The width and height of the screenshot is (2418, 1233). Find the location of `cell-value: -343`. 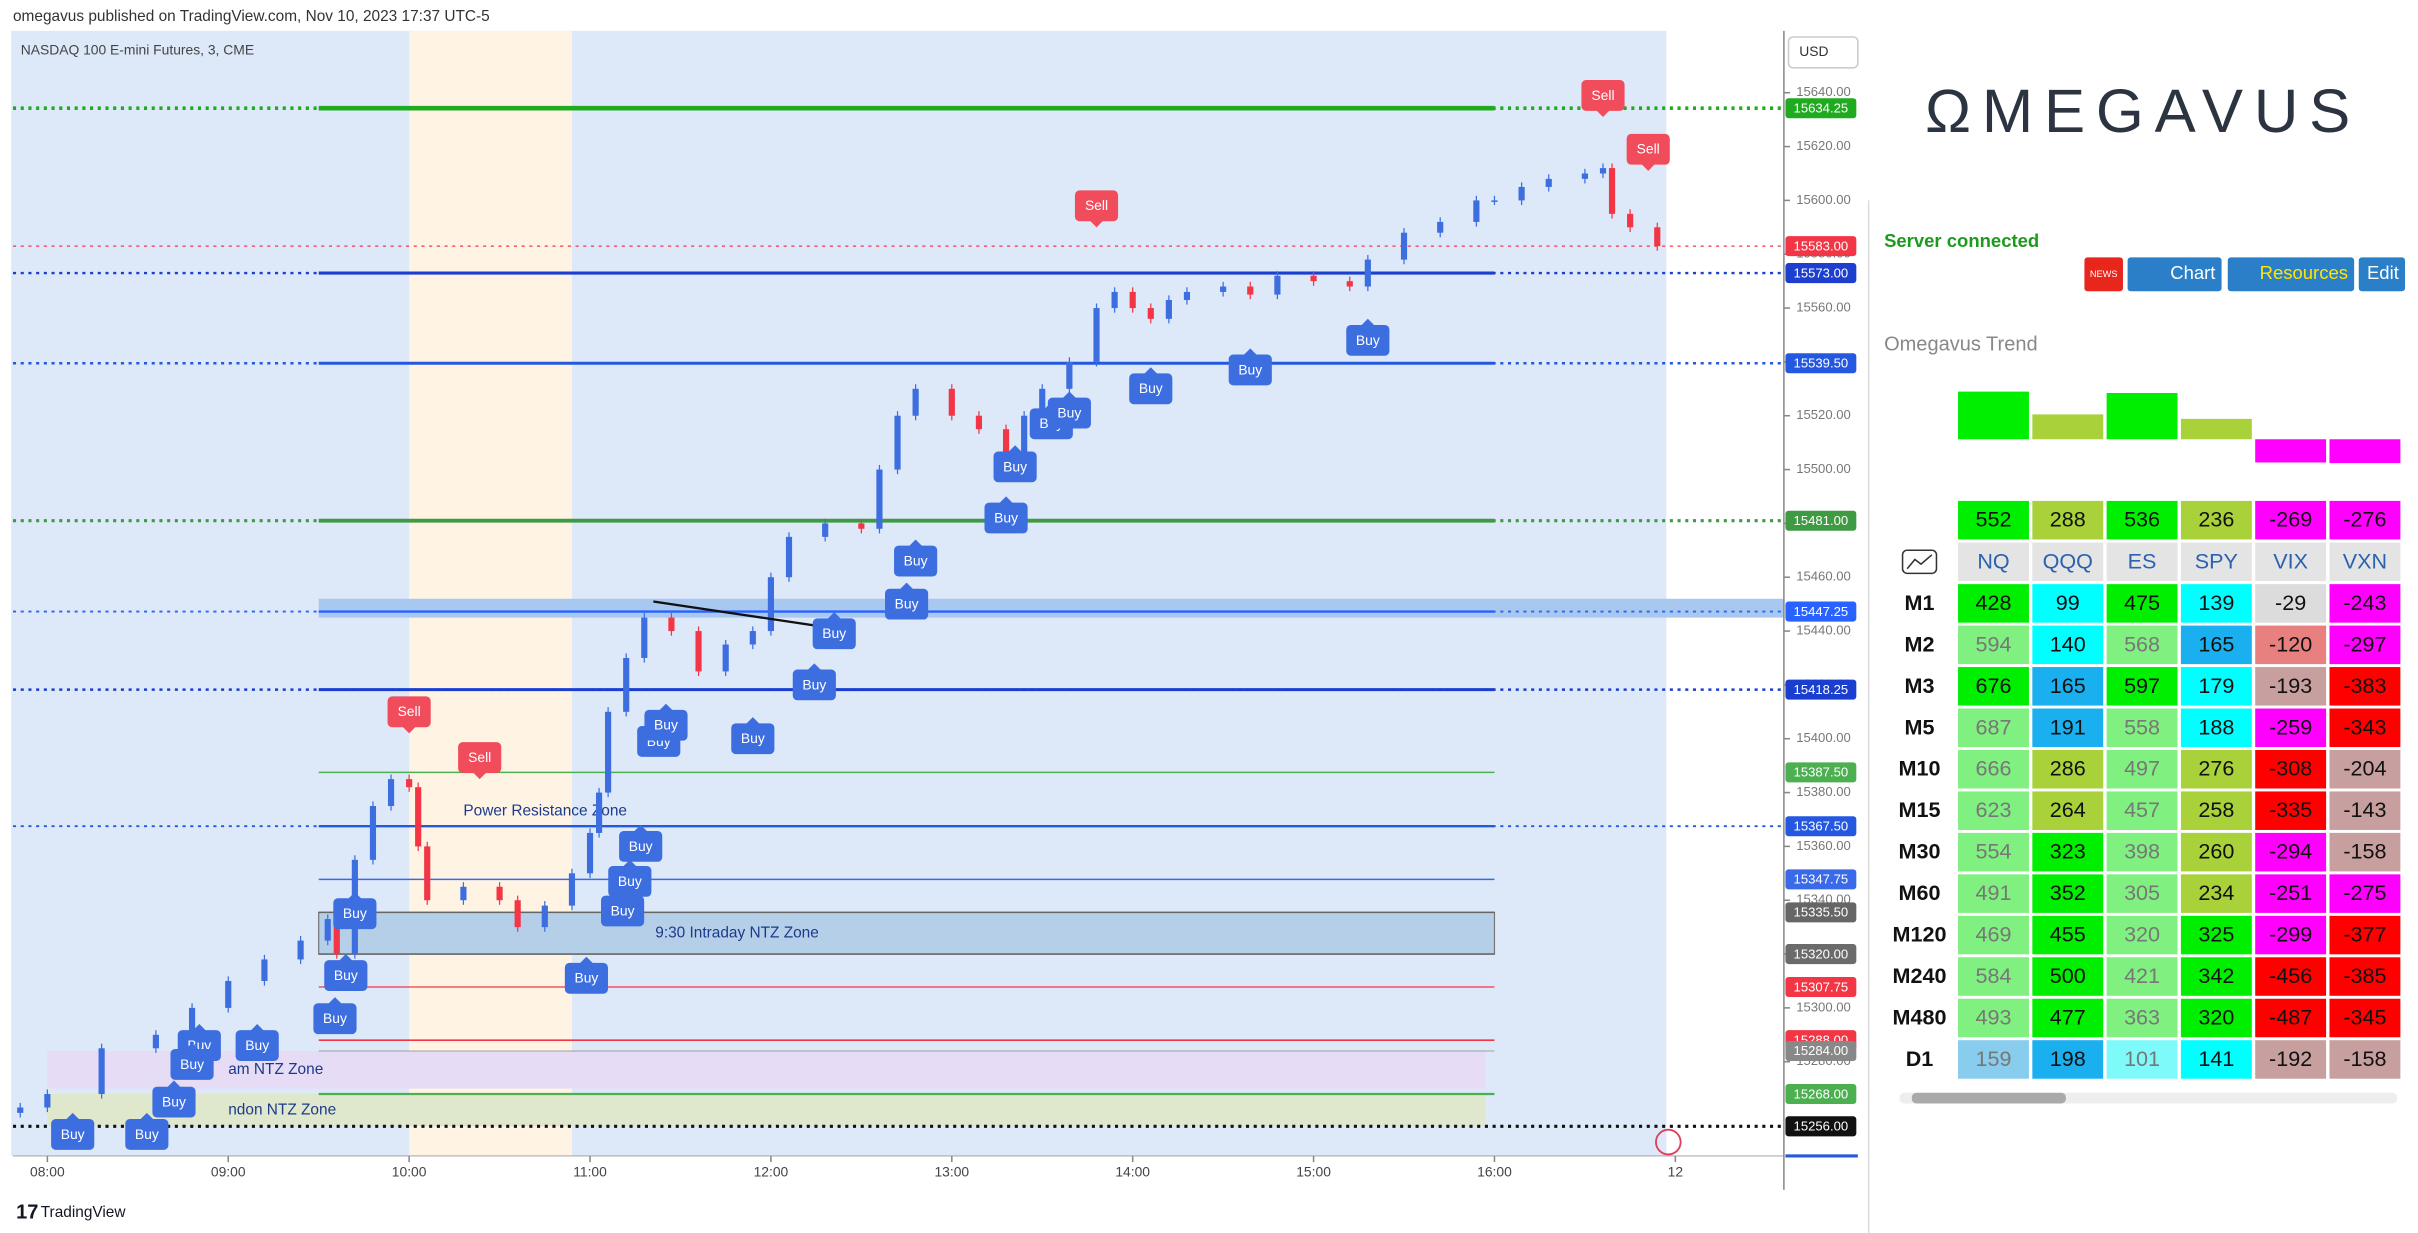

cell-value: -343 is located at coordinates (2364, 726).